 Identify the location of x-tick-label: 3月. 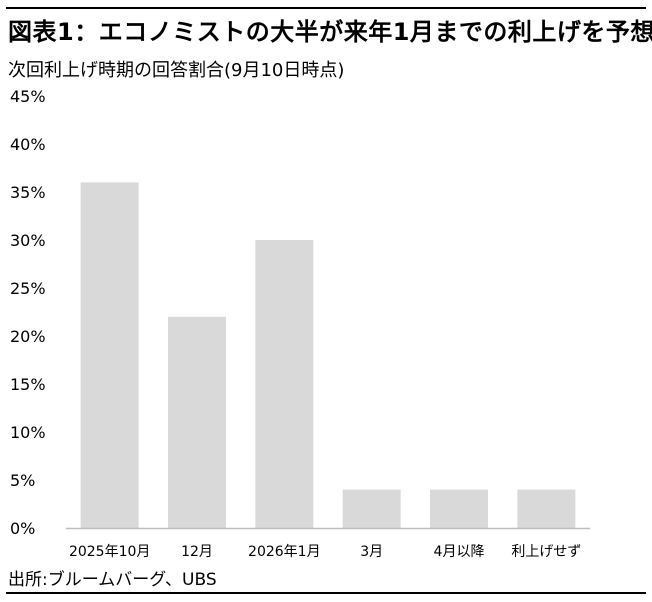
(371, 552).